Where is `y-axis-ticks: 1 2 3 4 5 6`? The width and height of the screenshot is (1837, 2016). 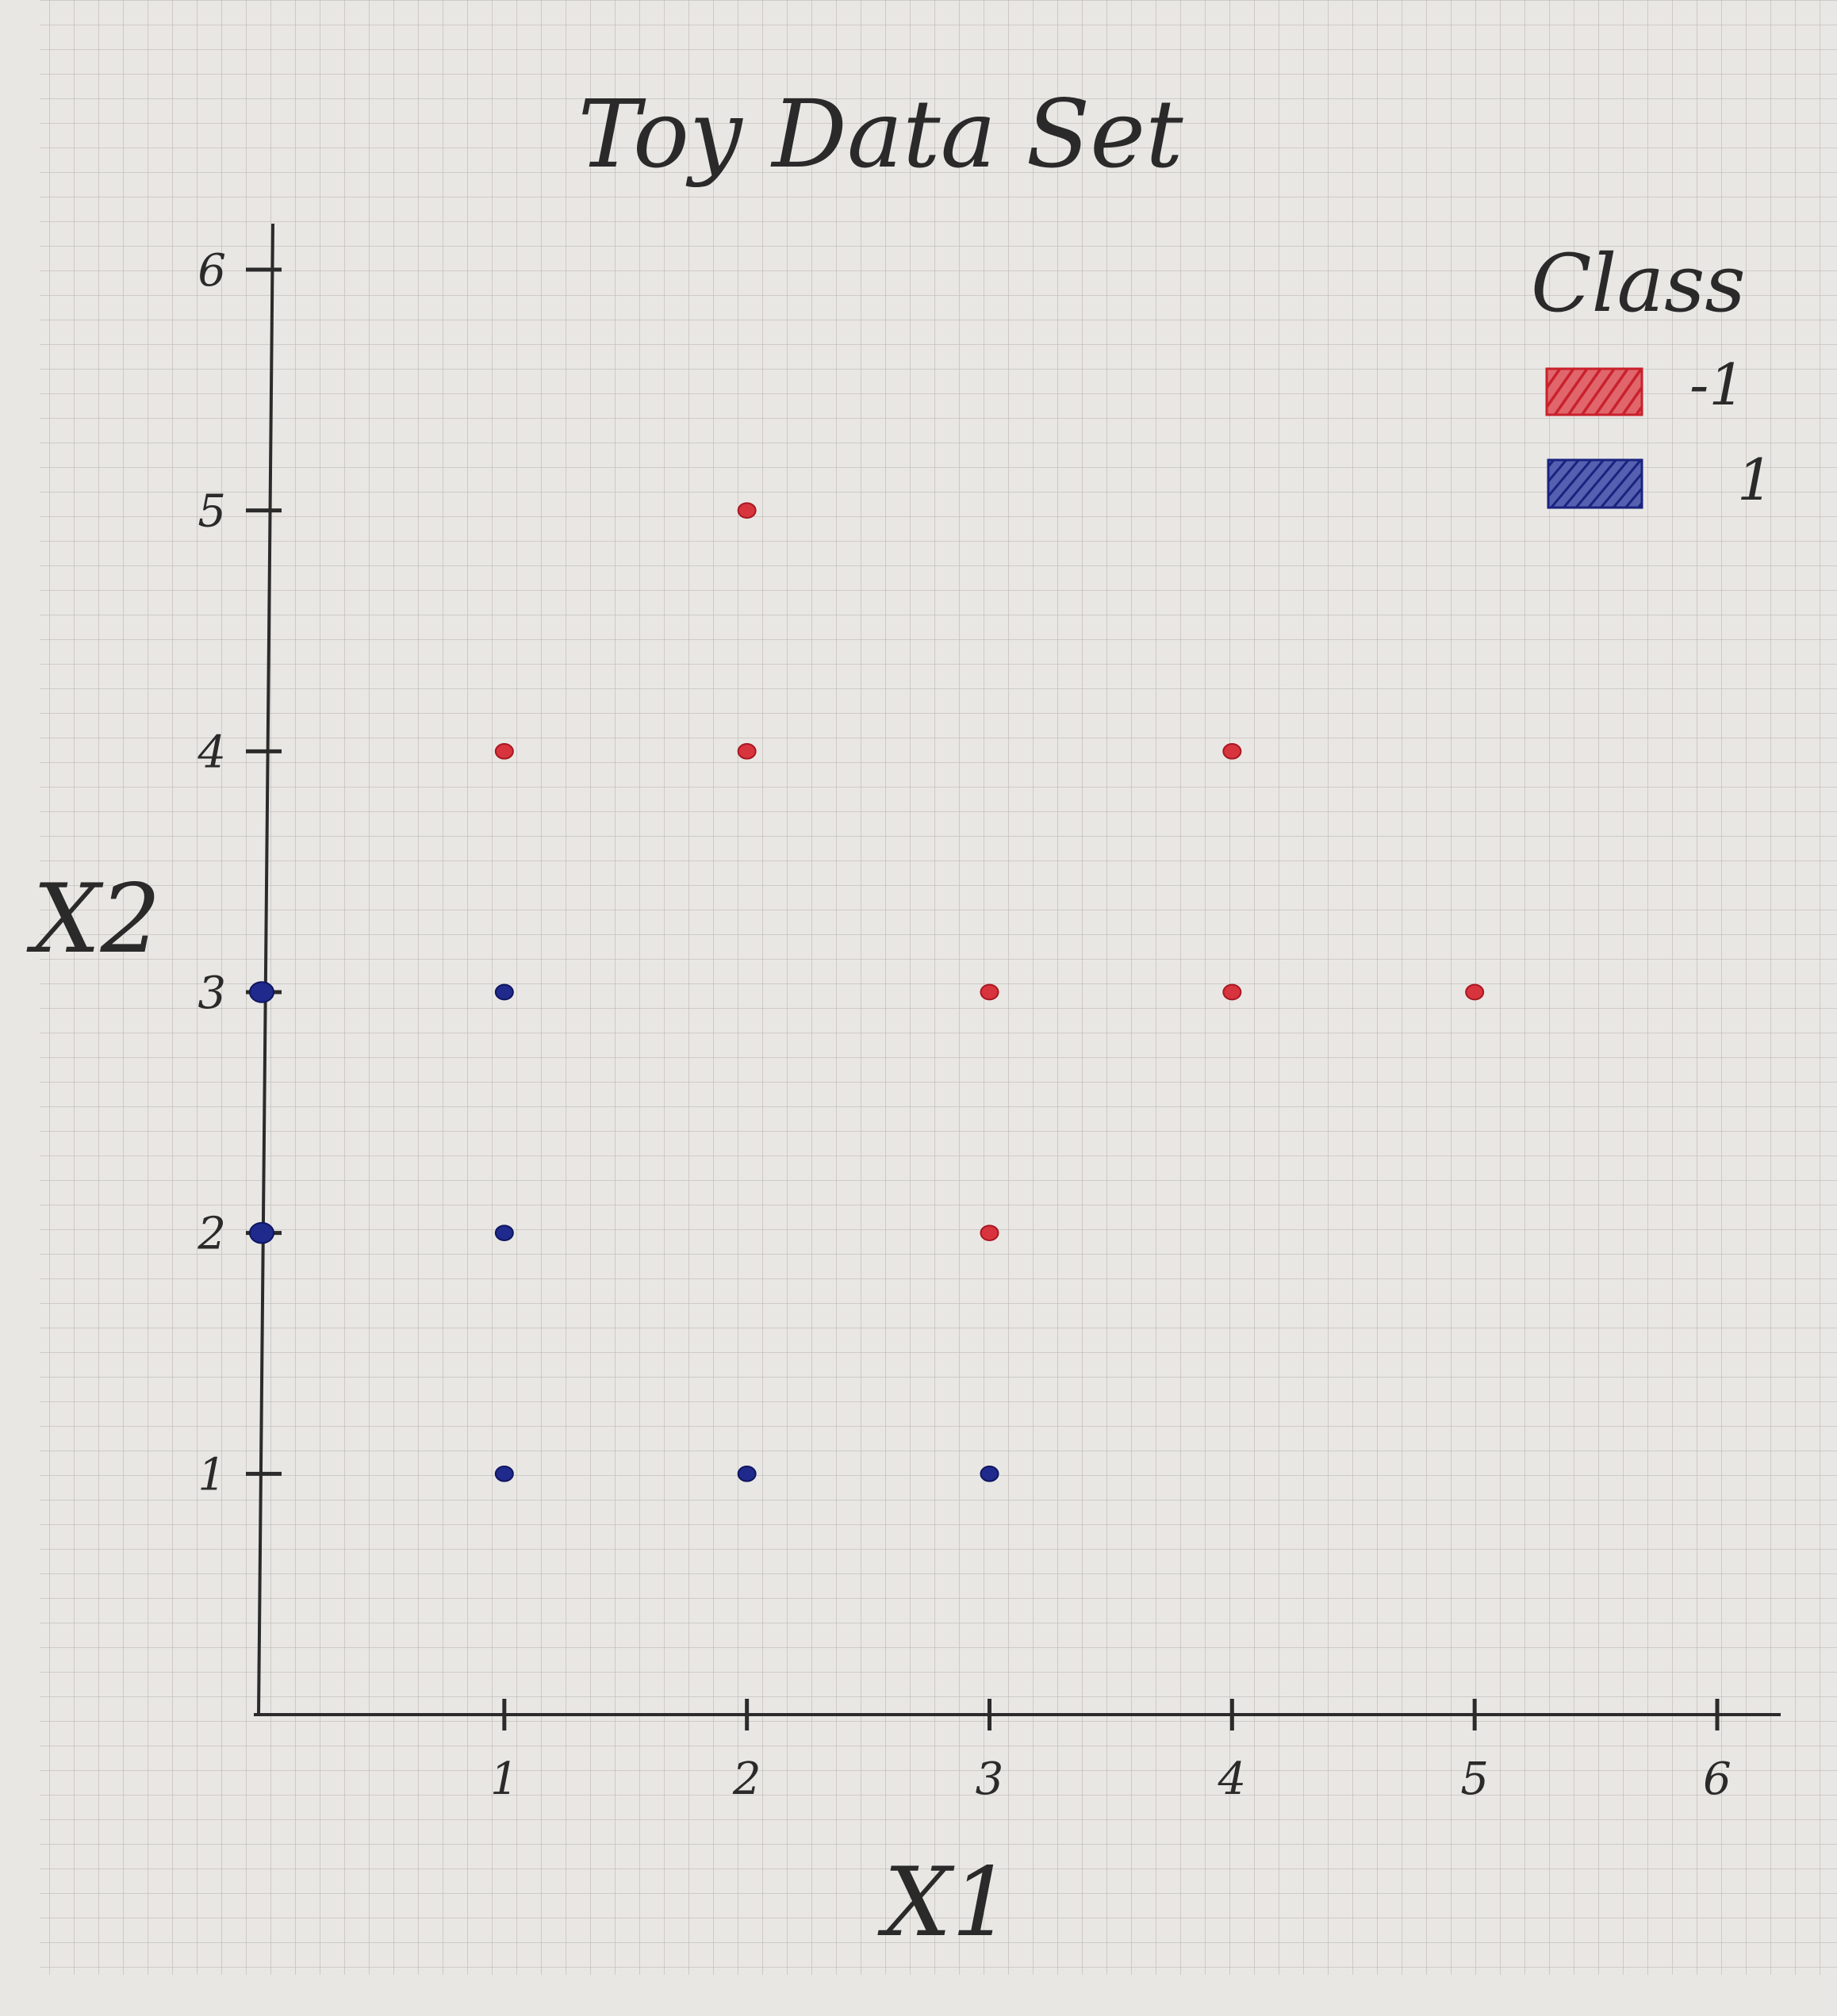 y-axis-ticks: 1 2 3 4 5 6 is located at coordinates (240, 873).